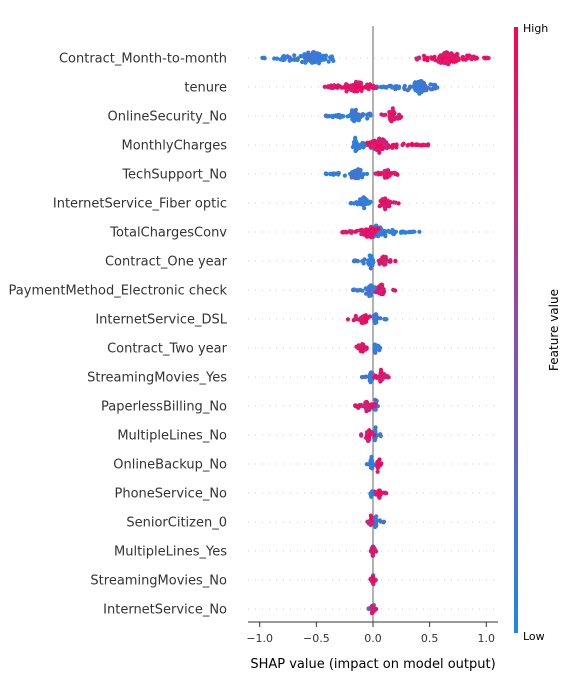  I want to click on feature-label: Contract_One year, so click(166, 262).